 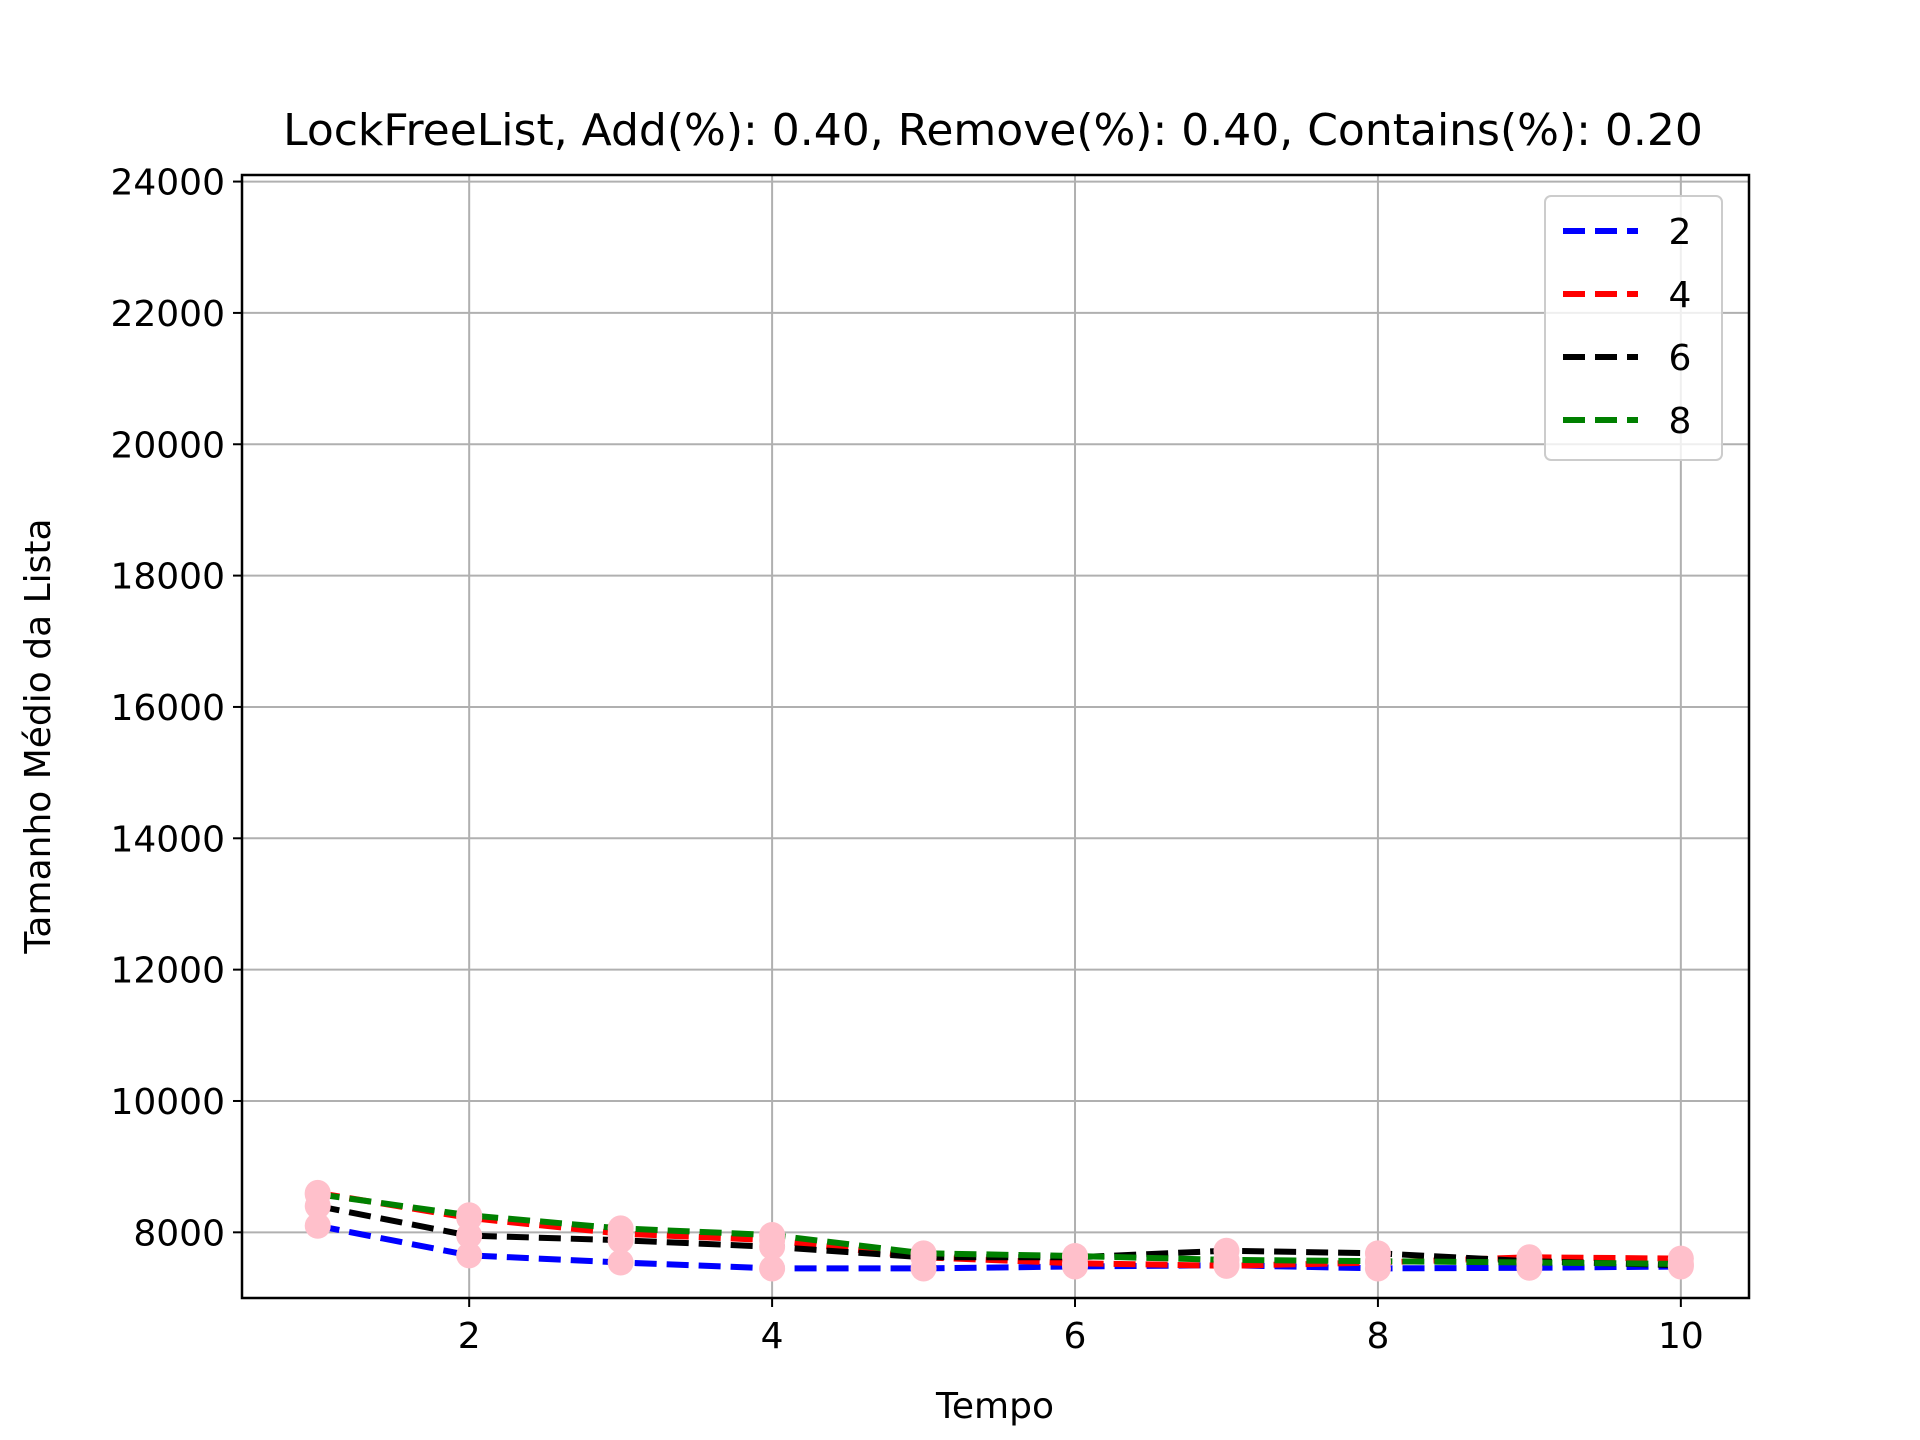 I want to click on series-layer, so click(x=999, y=1230).